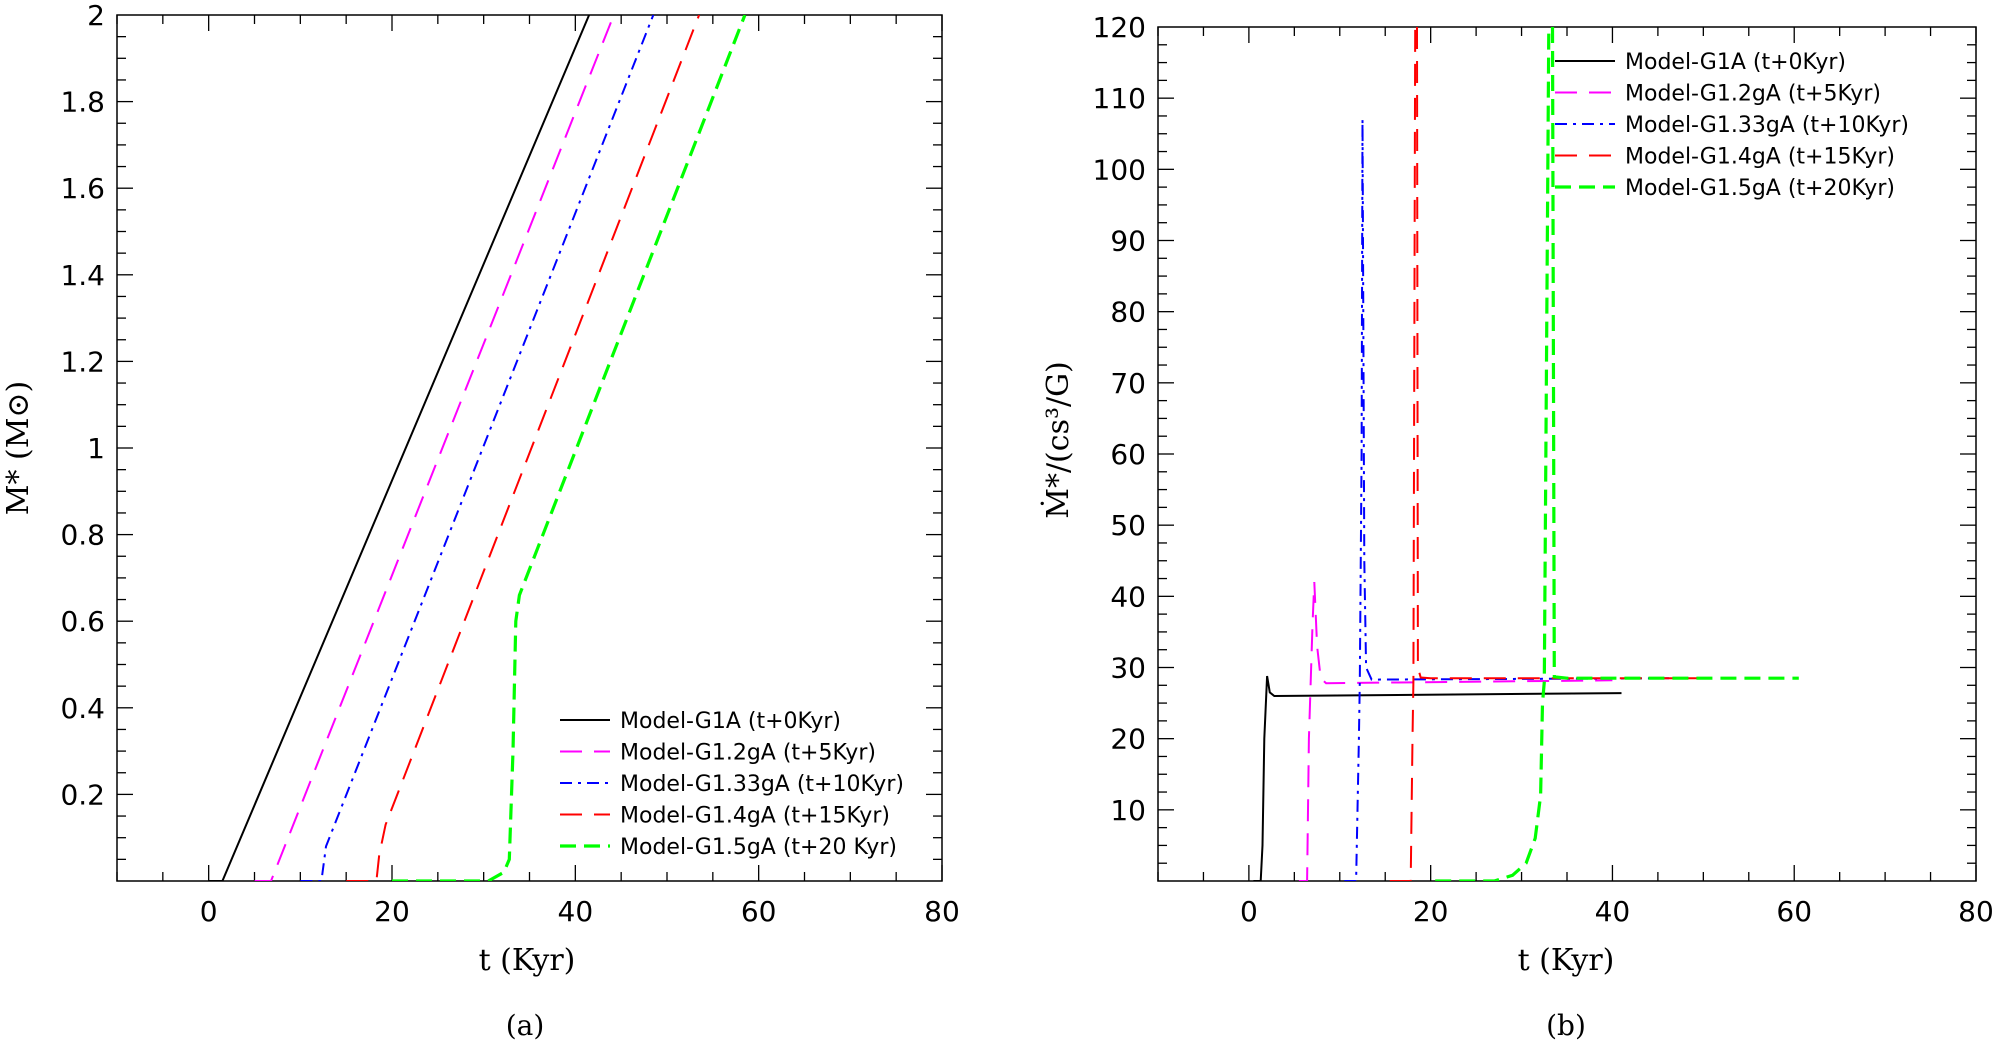 The width and height of the screenshot is (1996, 1045). What do you see at coordinates (1119, 98) in the screenshot?
I see `y-tick-label: 110` at bounding box center [1119, 98].